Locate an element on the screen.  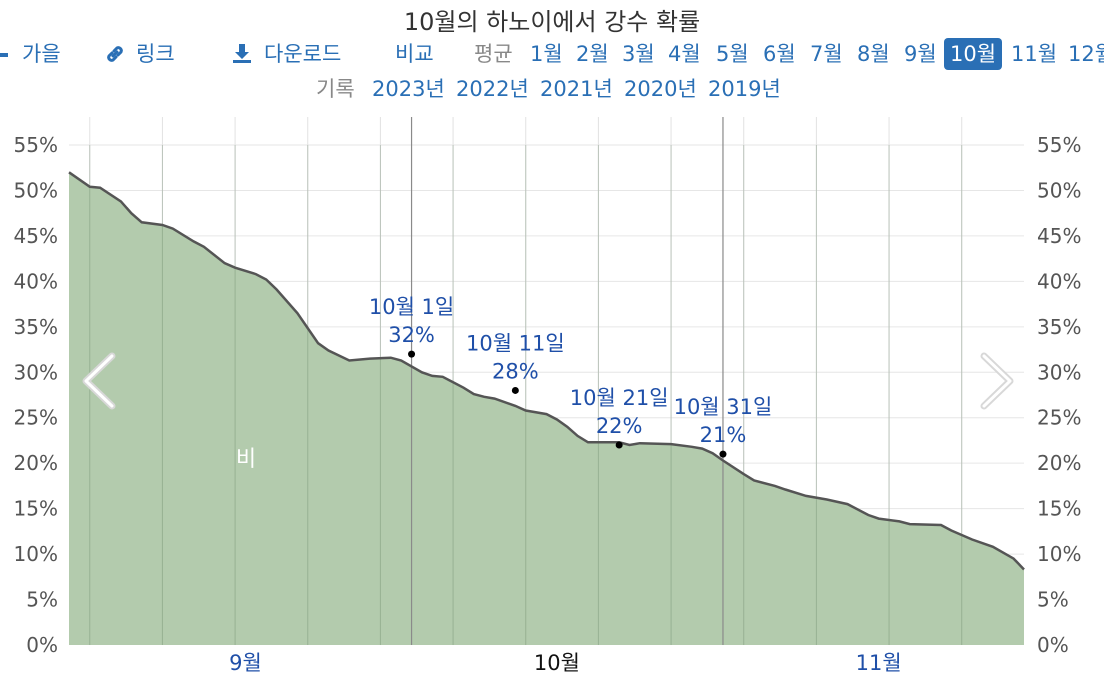
month-11: 11월 is located at coordinates (1034, 54).